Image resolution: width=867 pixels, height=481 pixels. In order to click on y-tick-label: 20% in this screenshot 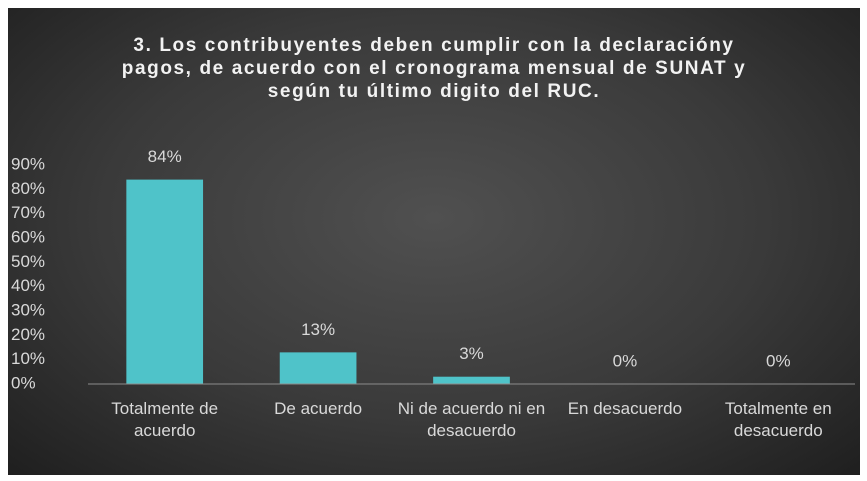, I will do `click(28, 334)`.